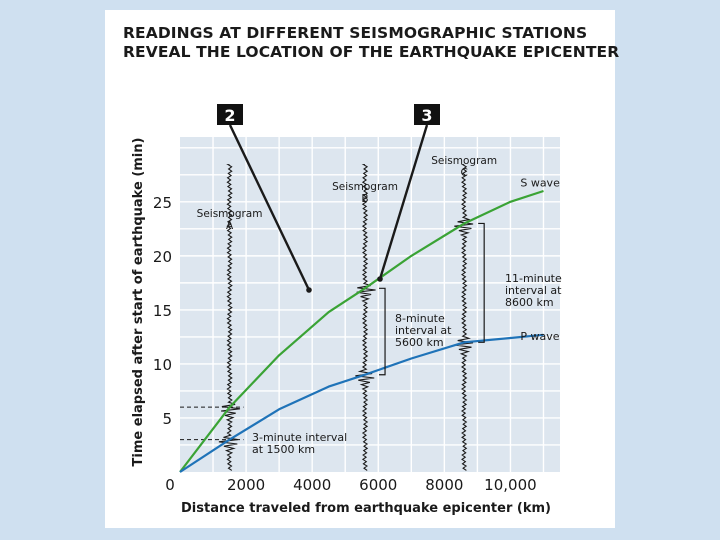 Image resolution: width=720 pixels, height=540 pixels. What do you see at coordinates (540, 183) in the screenshot?
I see `s-wave-label: S wave` at bounding box center [540, 183].